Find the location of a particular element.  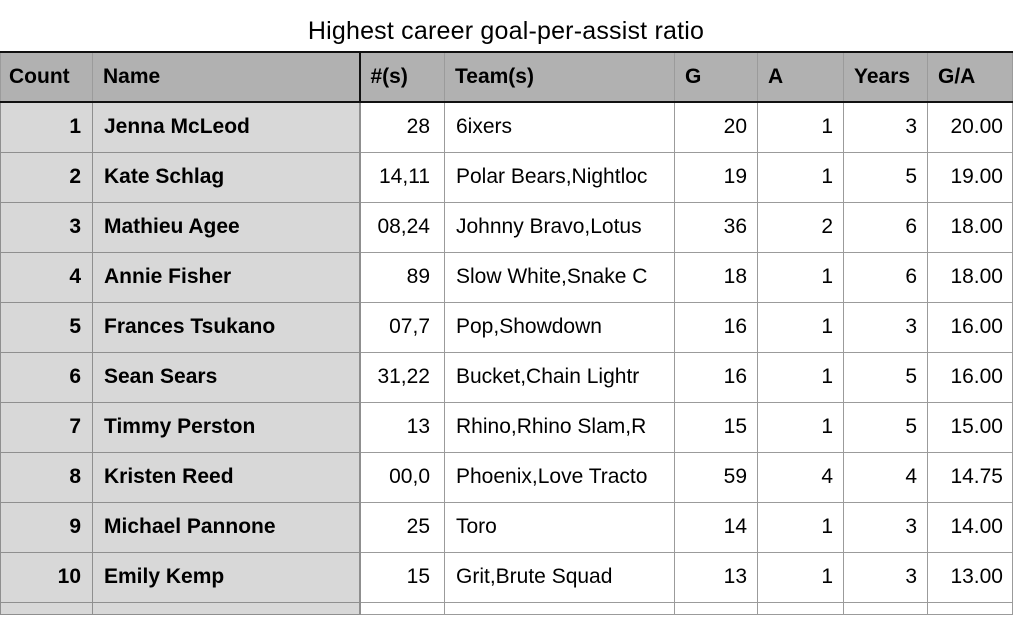

cell-ga: 14.00 is located at coordinates (970, 527).